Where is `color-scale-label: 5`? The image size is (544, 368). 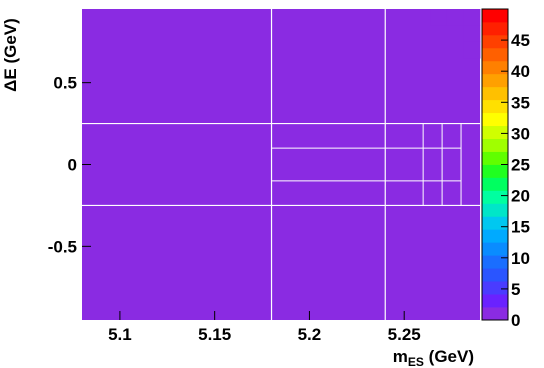
color-scale-label: 5 is located at coordinates (515, 289).